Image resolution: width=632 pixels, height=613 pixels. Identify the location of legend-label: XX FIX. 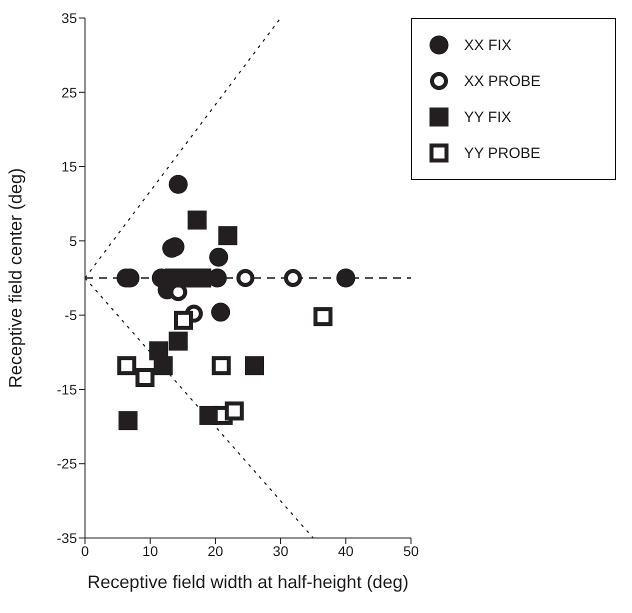
(488, 45).